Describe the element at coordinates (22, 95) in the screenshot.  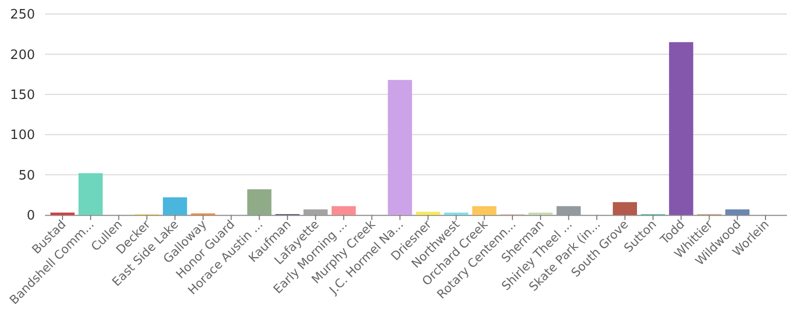
I see `y-tick-label: 150` at that location.